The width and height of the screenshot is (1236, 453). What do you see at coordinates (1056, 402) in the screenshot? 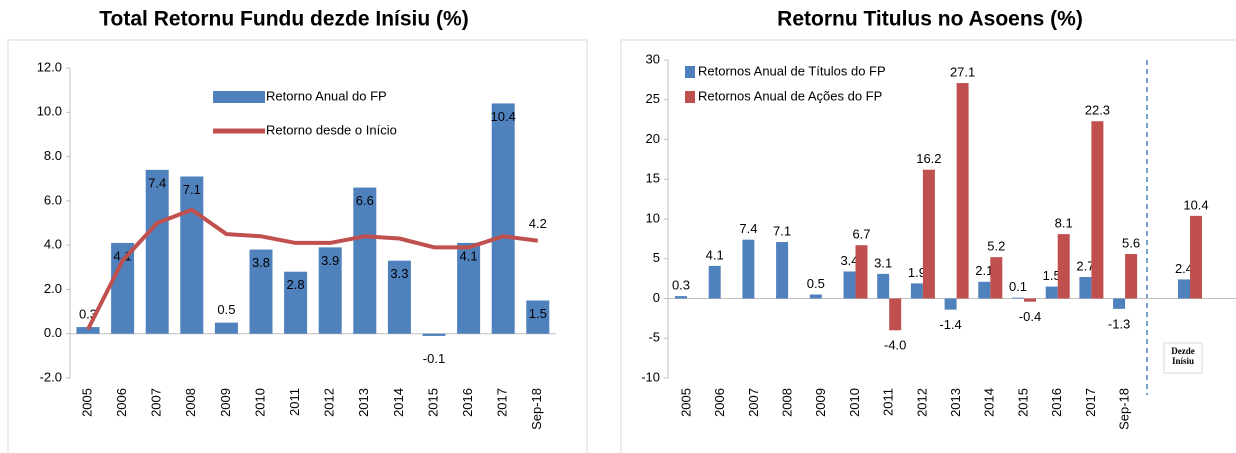
I see `x-tick-label: 2016` at bounding box center [1056, 402].